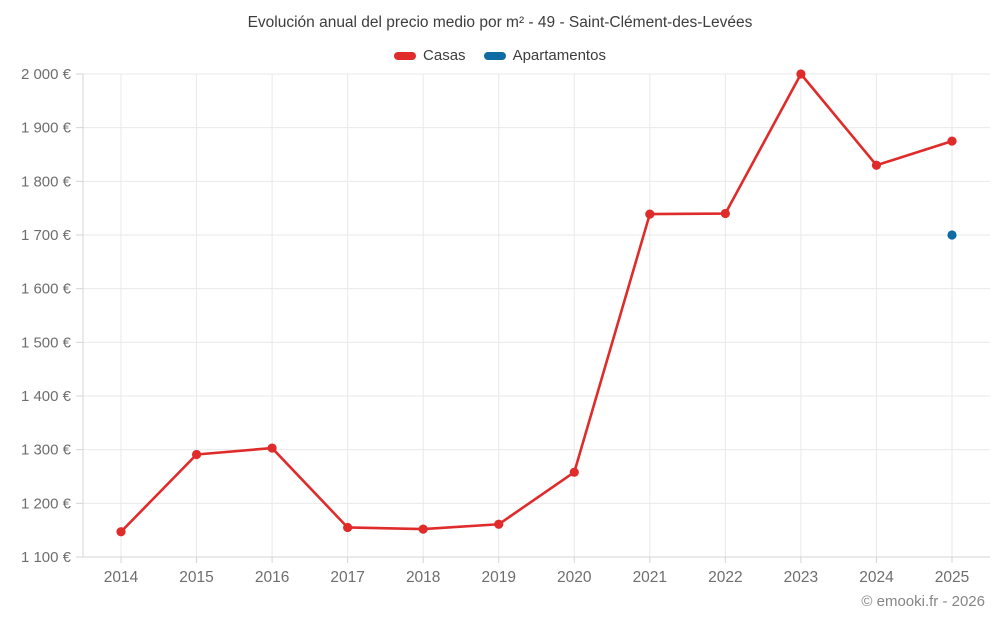 The height and width of the screenshot is (625, 1000). What do you see at coordinates (46, 557) in the screenshot?
I see `y-tick-label: 1 100 €` at bounding box center [46, 557].